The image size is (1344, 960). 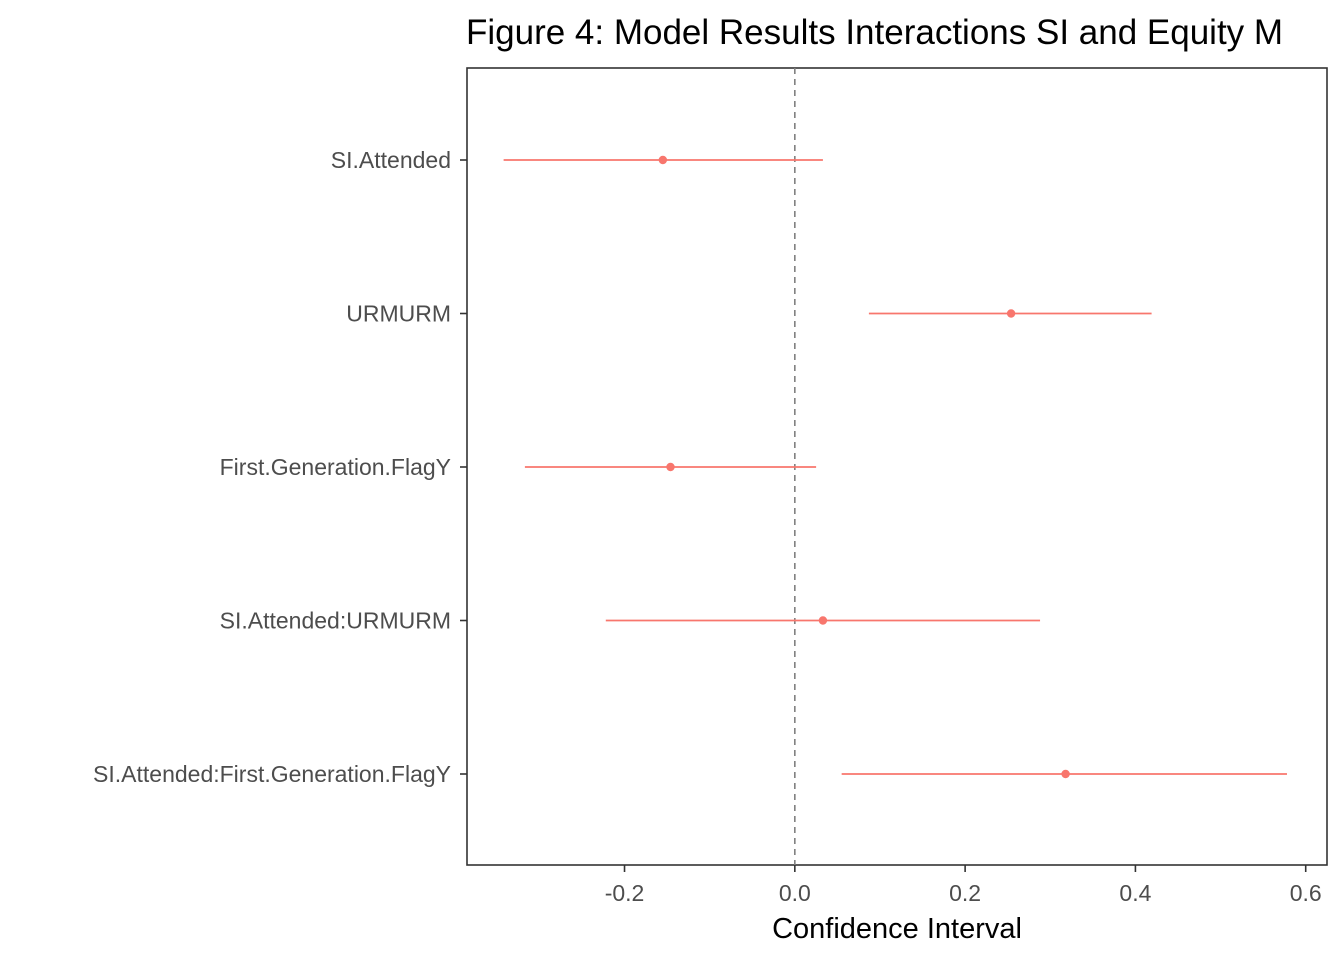 I want to click on x-tick-label: 0.0, so click(x=795, y=893).